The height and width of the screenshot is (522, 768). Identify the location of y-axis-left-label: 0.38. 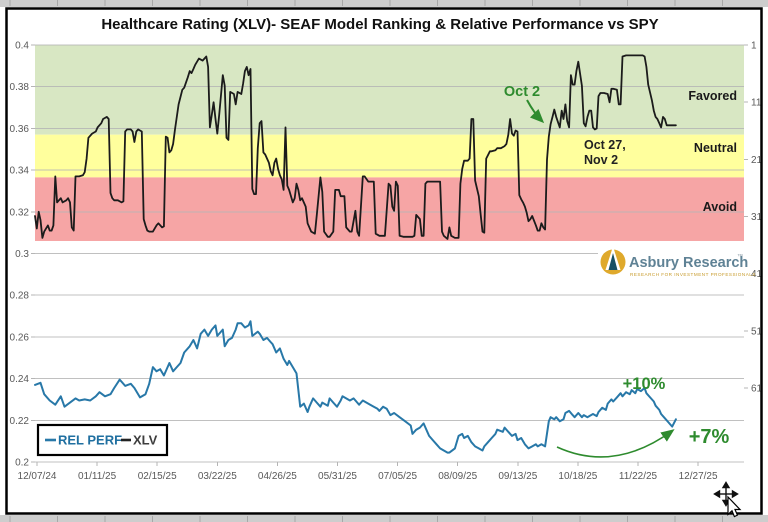
(20, 87).